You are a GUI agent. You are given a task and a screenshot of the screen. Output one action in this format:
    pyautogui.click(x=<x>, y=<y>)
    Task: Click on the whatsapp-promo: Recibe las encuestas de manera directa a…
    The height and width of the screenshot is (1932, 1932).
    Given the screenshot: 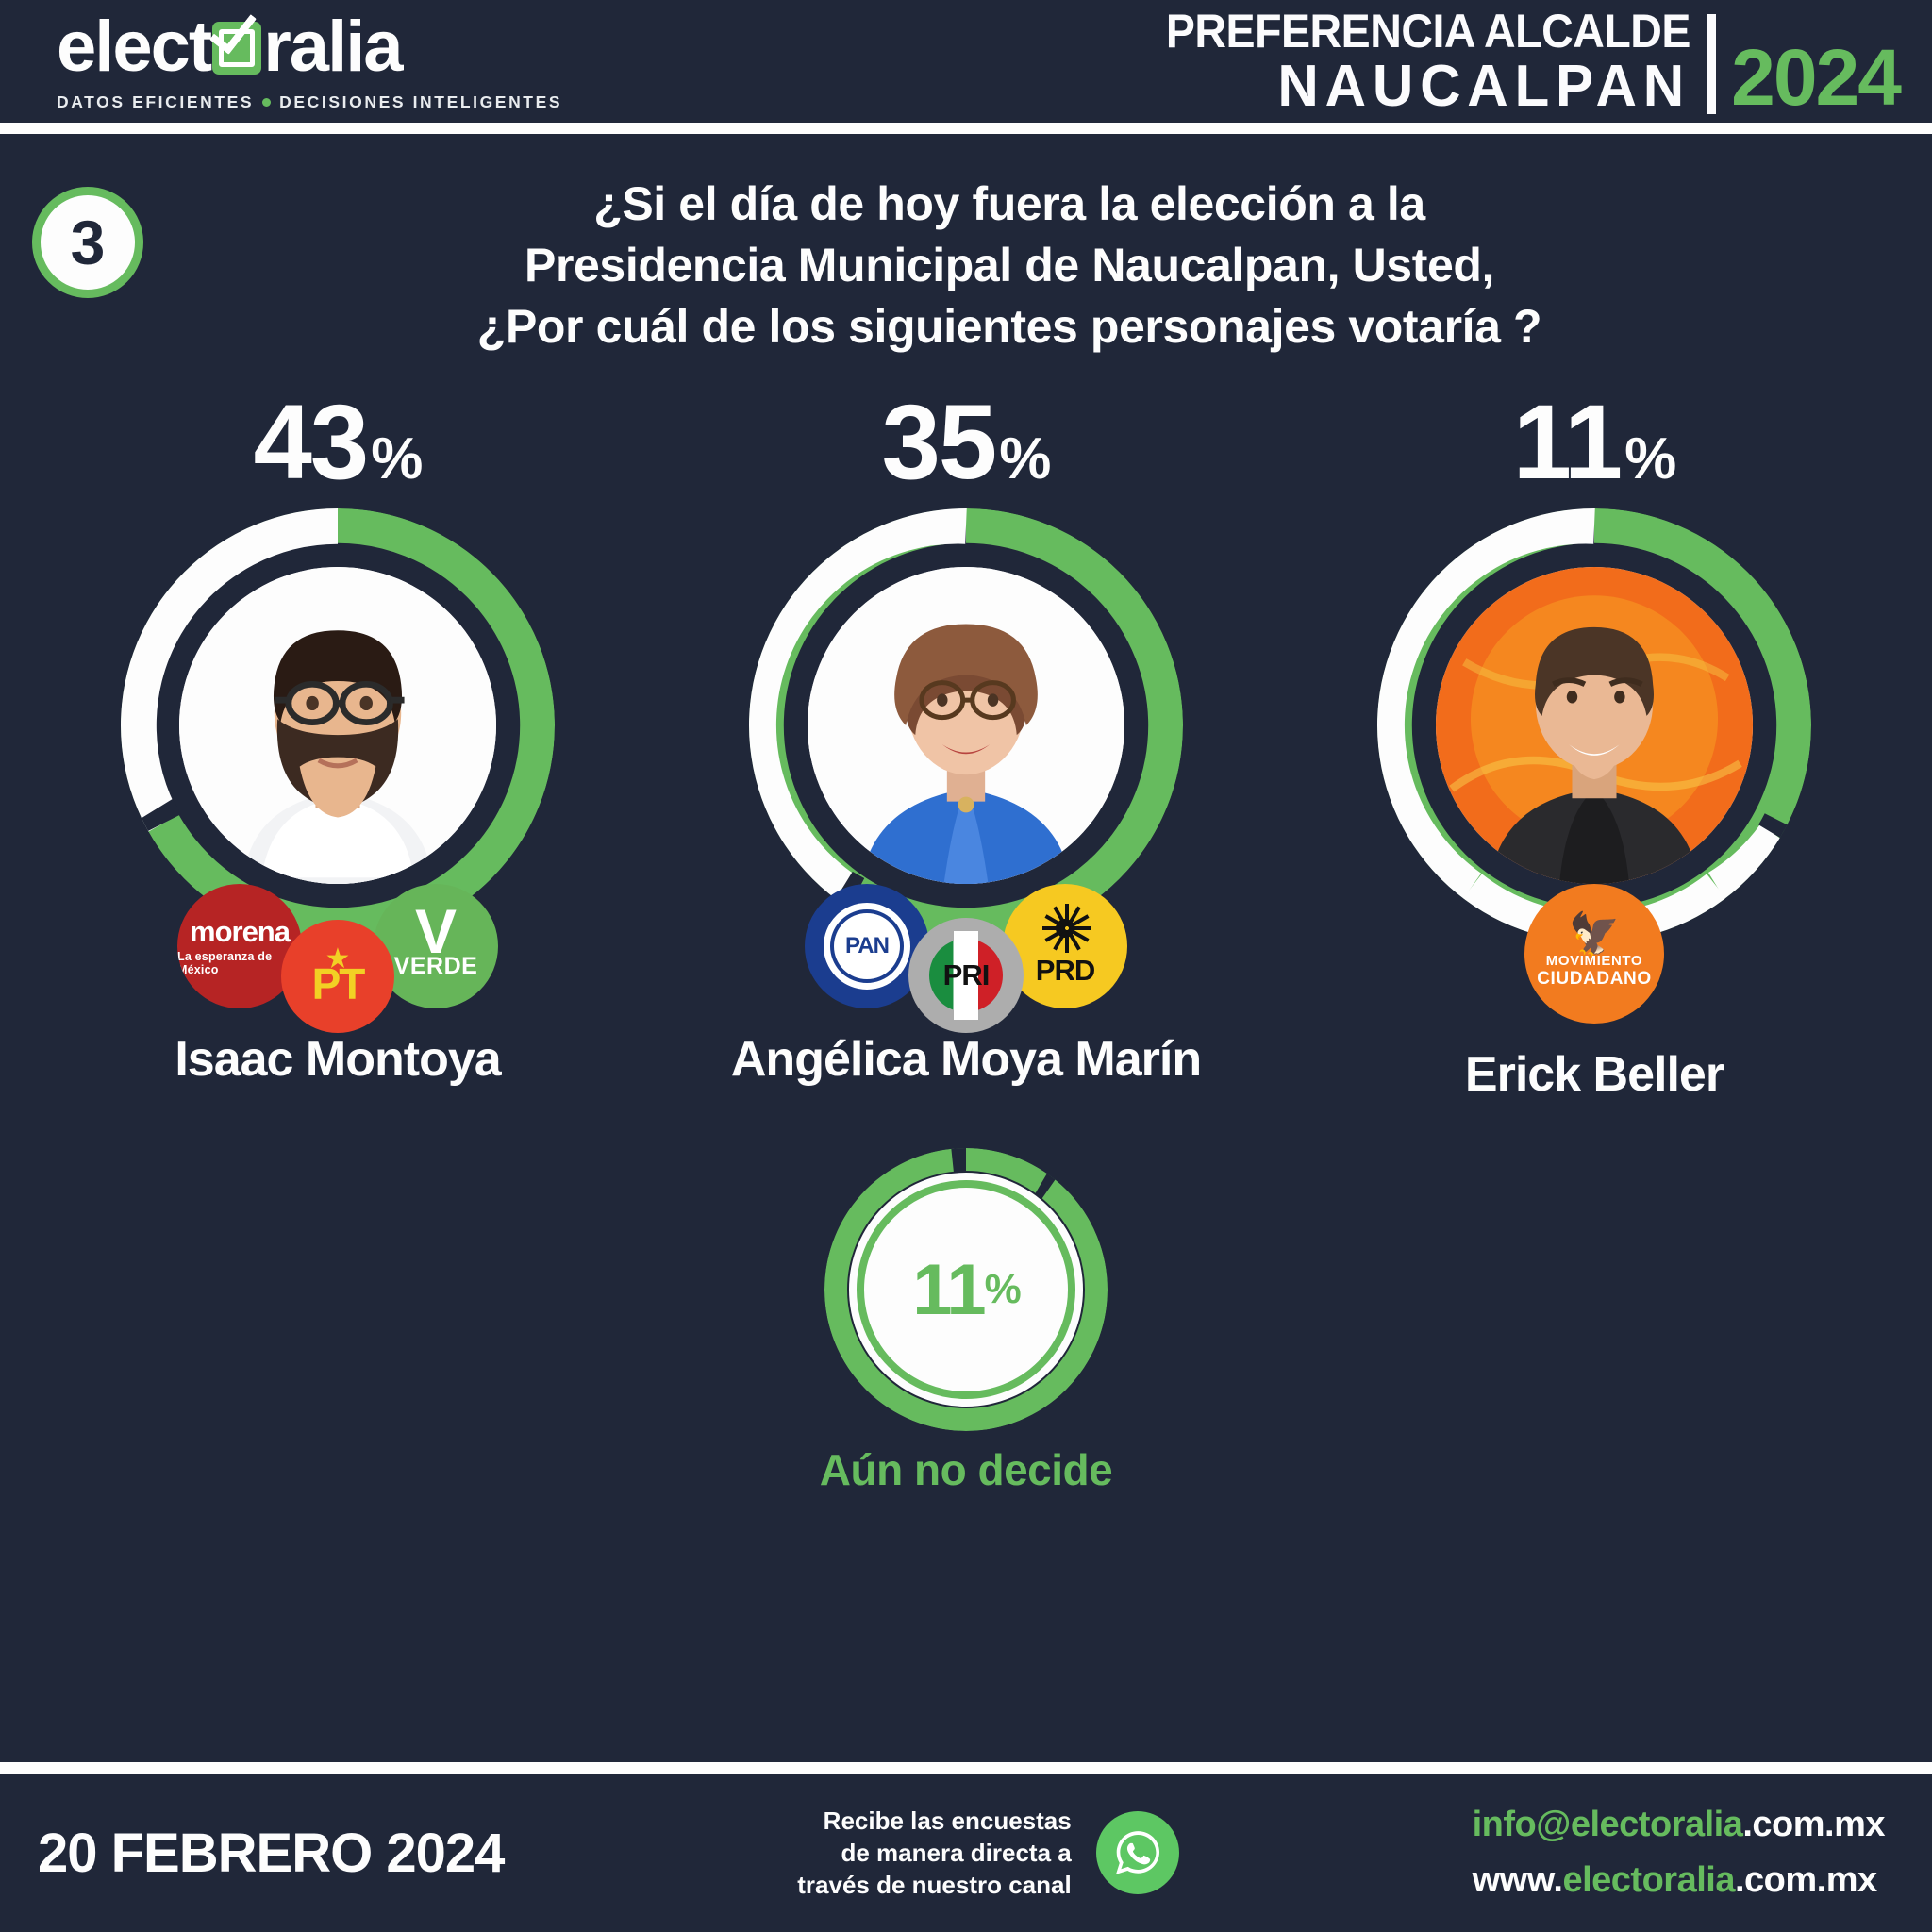 What is the action you would take?
    pyautogui.click(x=988, y=1853)
    